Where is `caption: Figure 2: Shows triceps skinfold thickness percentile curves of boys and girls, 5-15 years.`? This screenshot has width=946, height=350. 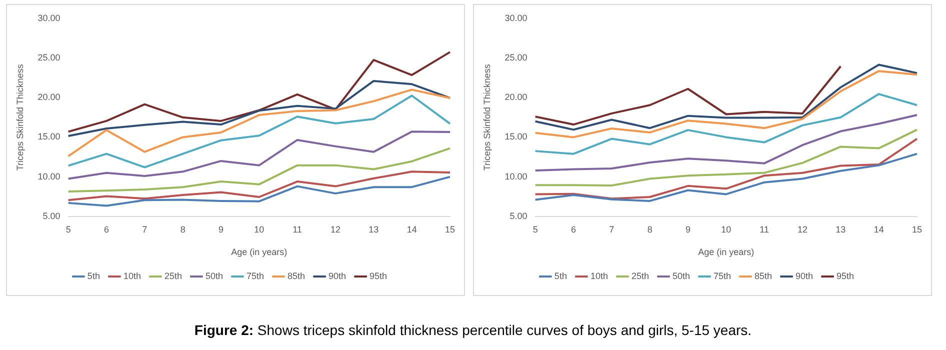 caption: Figure 2: Shows triceps skinfold thickness percentile curves of boys and girls, 5-15 years. is located at coordinates (473, 330).